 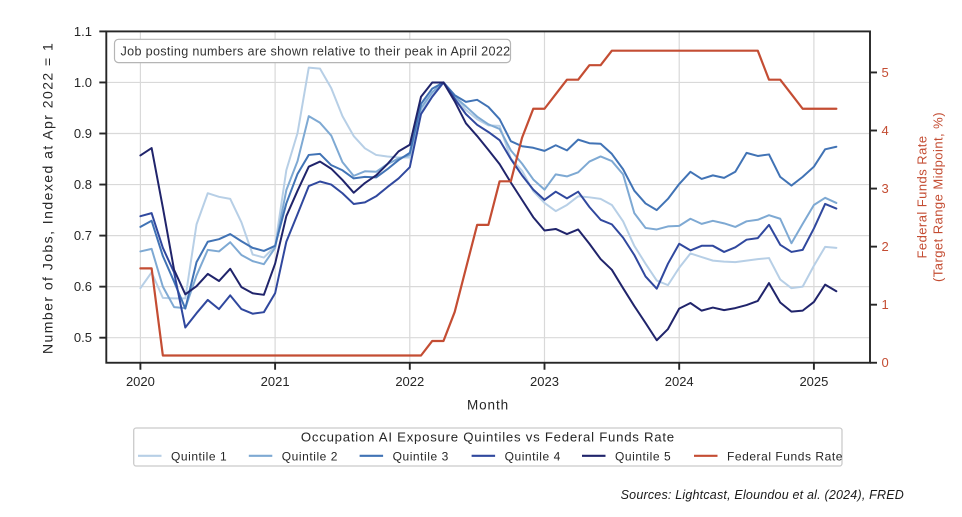 What do you see at coordinates (83, 337) in the screenshot?
I see `svg-text: 0.5` at bounding box center [83, 337].